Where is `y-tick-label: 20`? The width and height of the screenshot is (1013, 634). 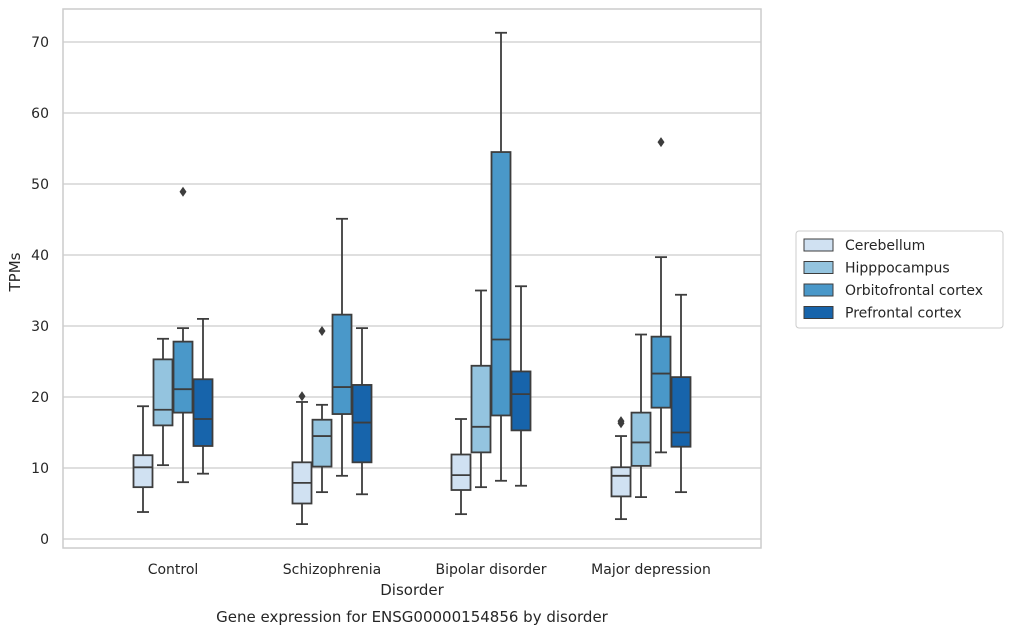 y-tick-label: 20 is located at coordinates (40, 398).